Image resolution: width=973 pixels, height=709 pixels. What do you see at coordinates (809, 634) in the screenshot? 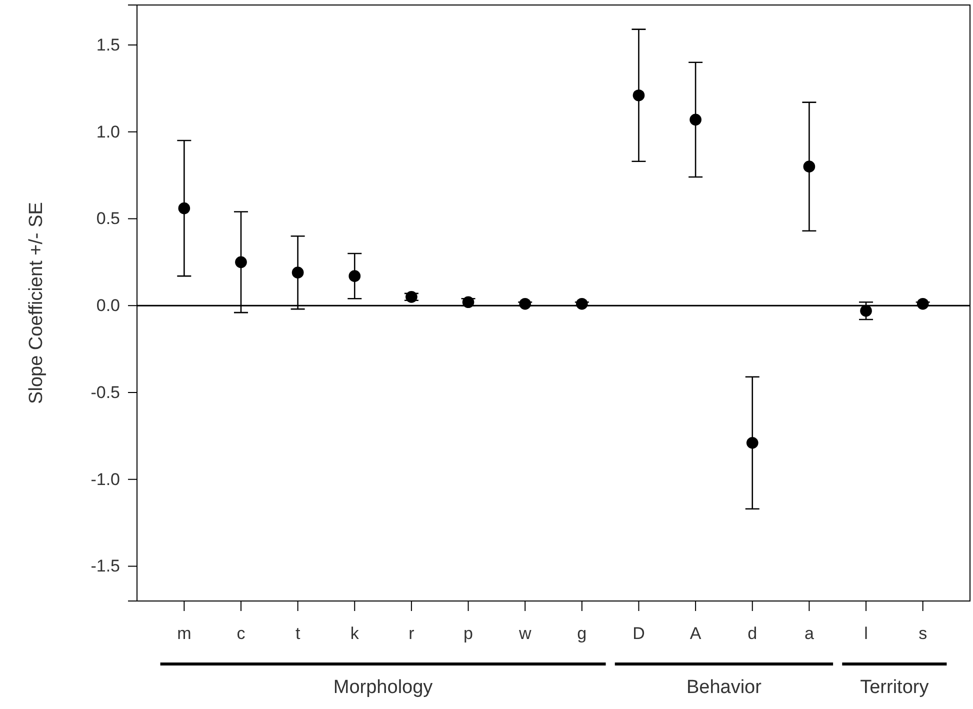
I see `x-tick-label: a` at bounding box center [809, 634].